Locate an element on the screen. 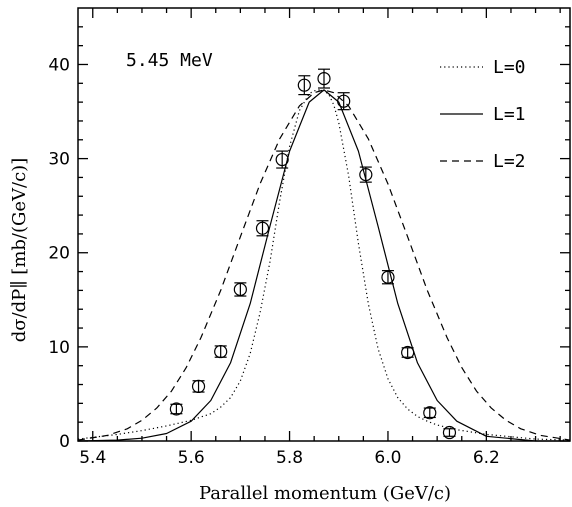  x-tick-label: 6.2 is located at coordinates (486, 458).